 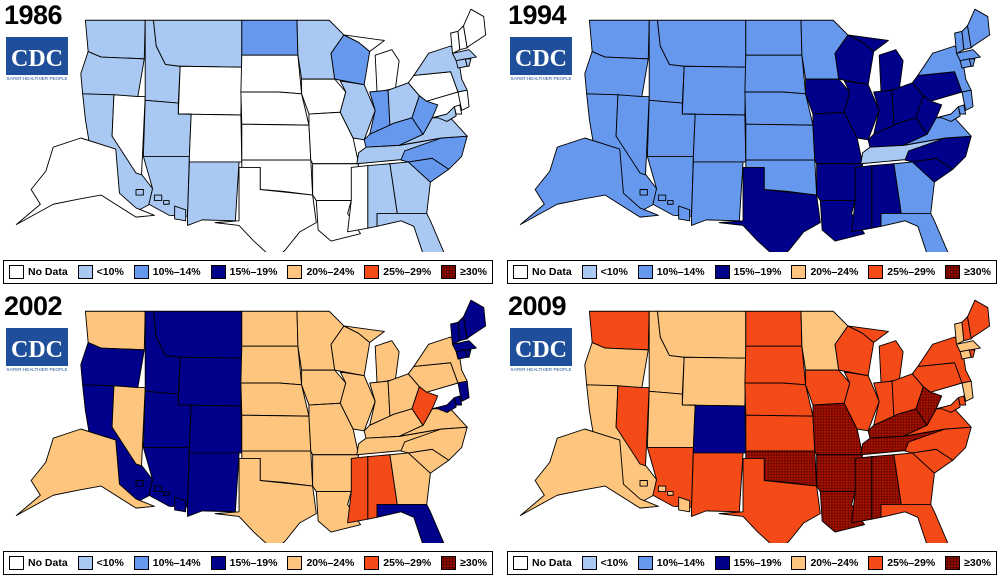 What do you see at coordinates (444, 114) in the screenshot?
I see `state-md` at bounding box center [444, 114].